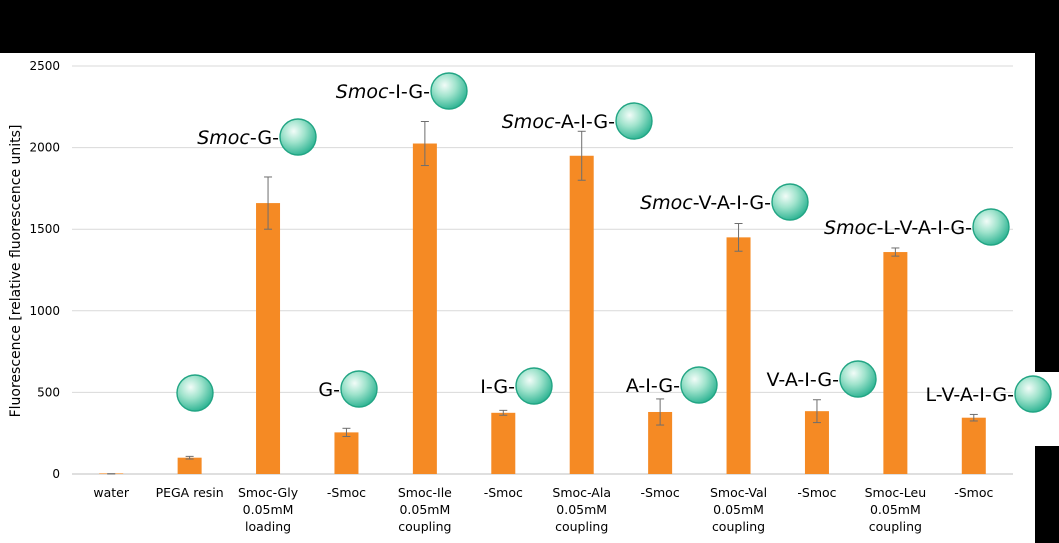 This screenshot has width=1059, height=543. What do you see at coordinates (653, 386) in the screenshot?
I see `peptide-label: A-I-G-` at bounding box center [653, 386].